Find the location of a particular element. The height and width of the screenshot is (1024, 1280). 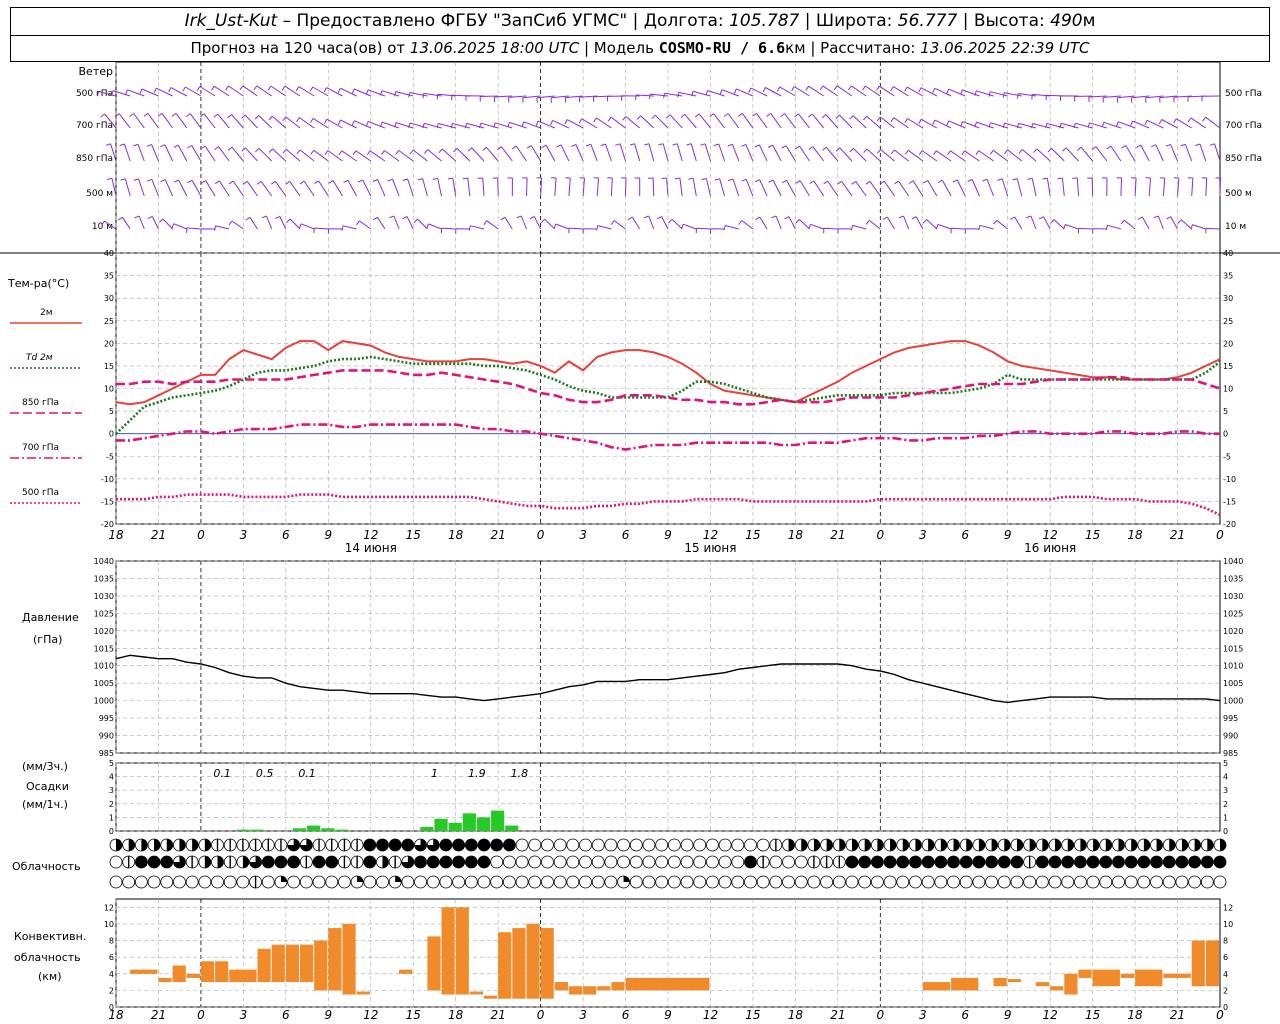

wind-level-label: 700 гПа is located at coordinates (94, 126).